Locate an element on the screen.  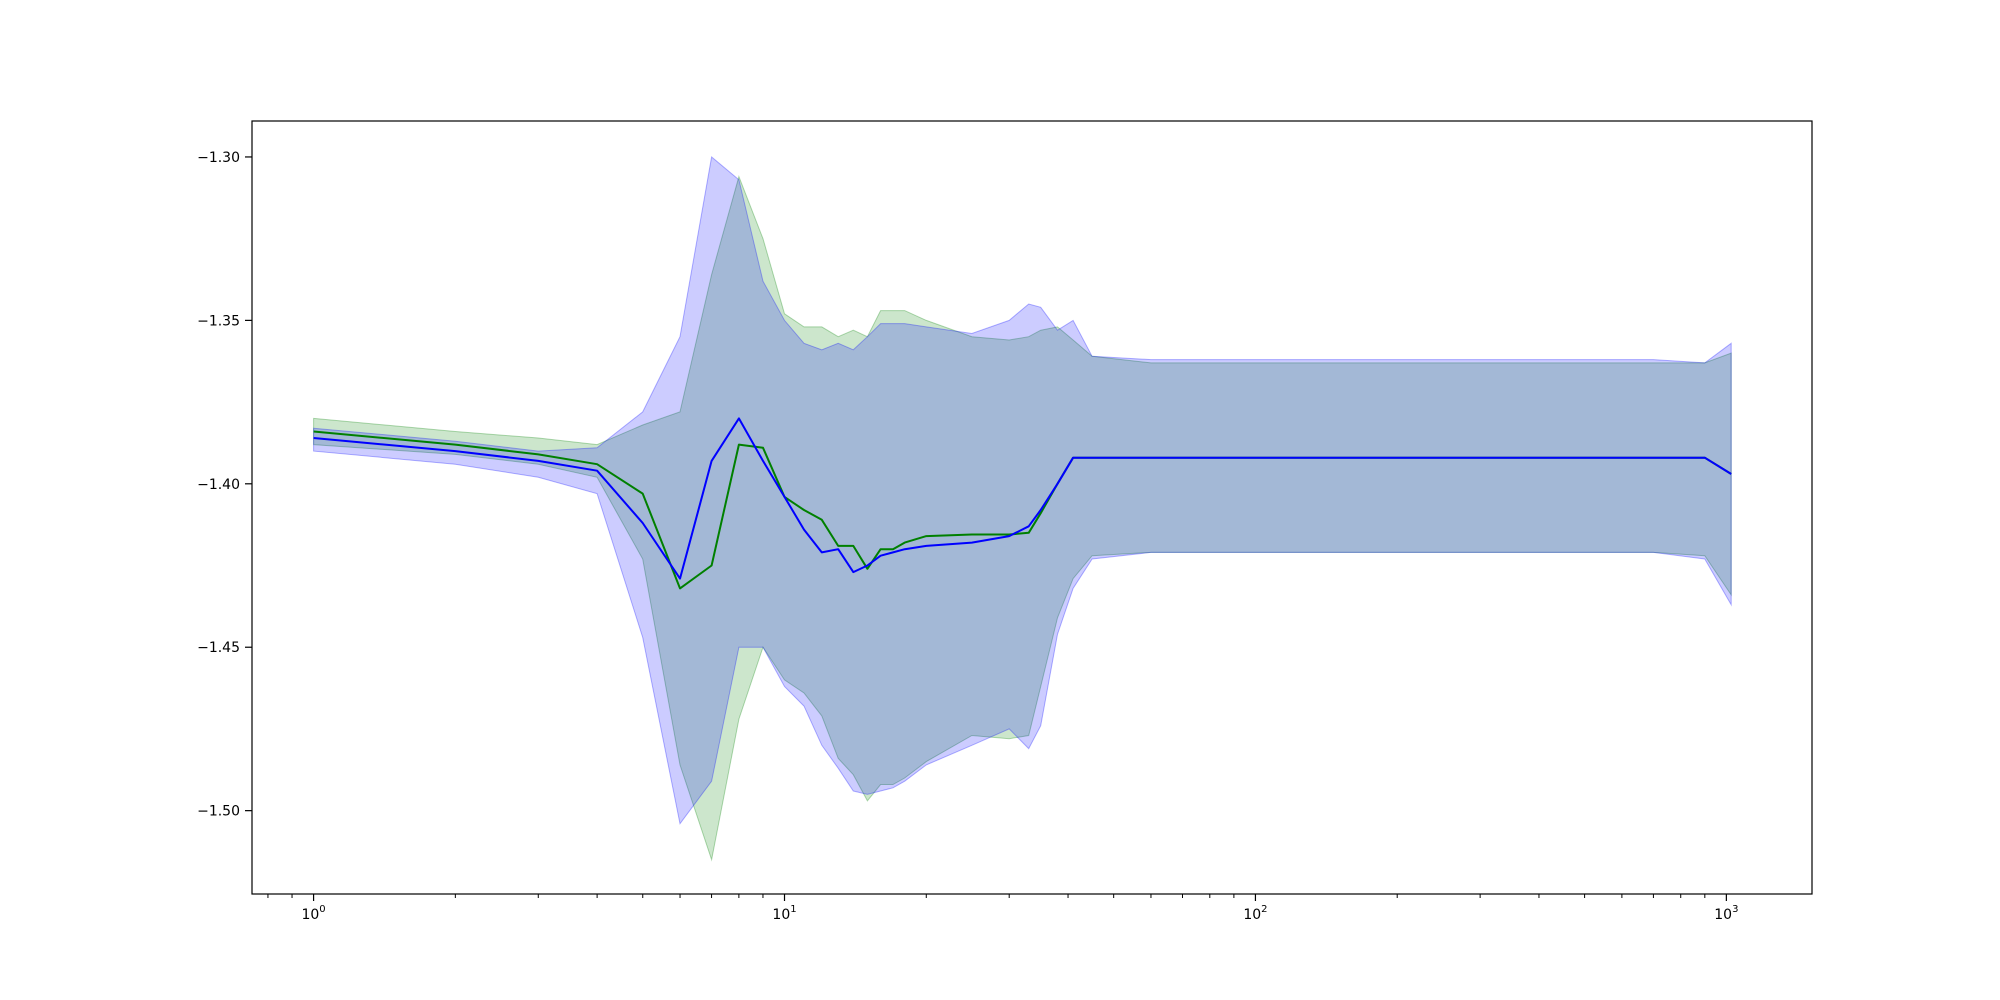
series-lines is located at coordinates (1022, 503).